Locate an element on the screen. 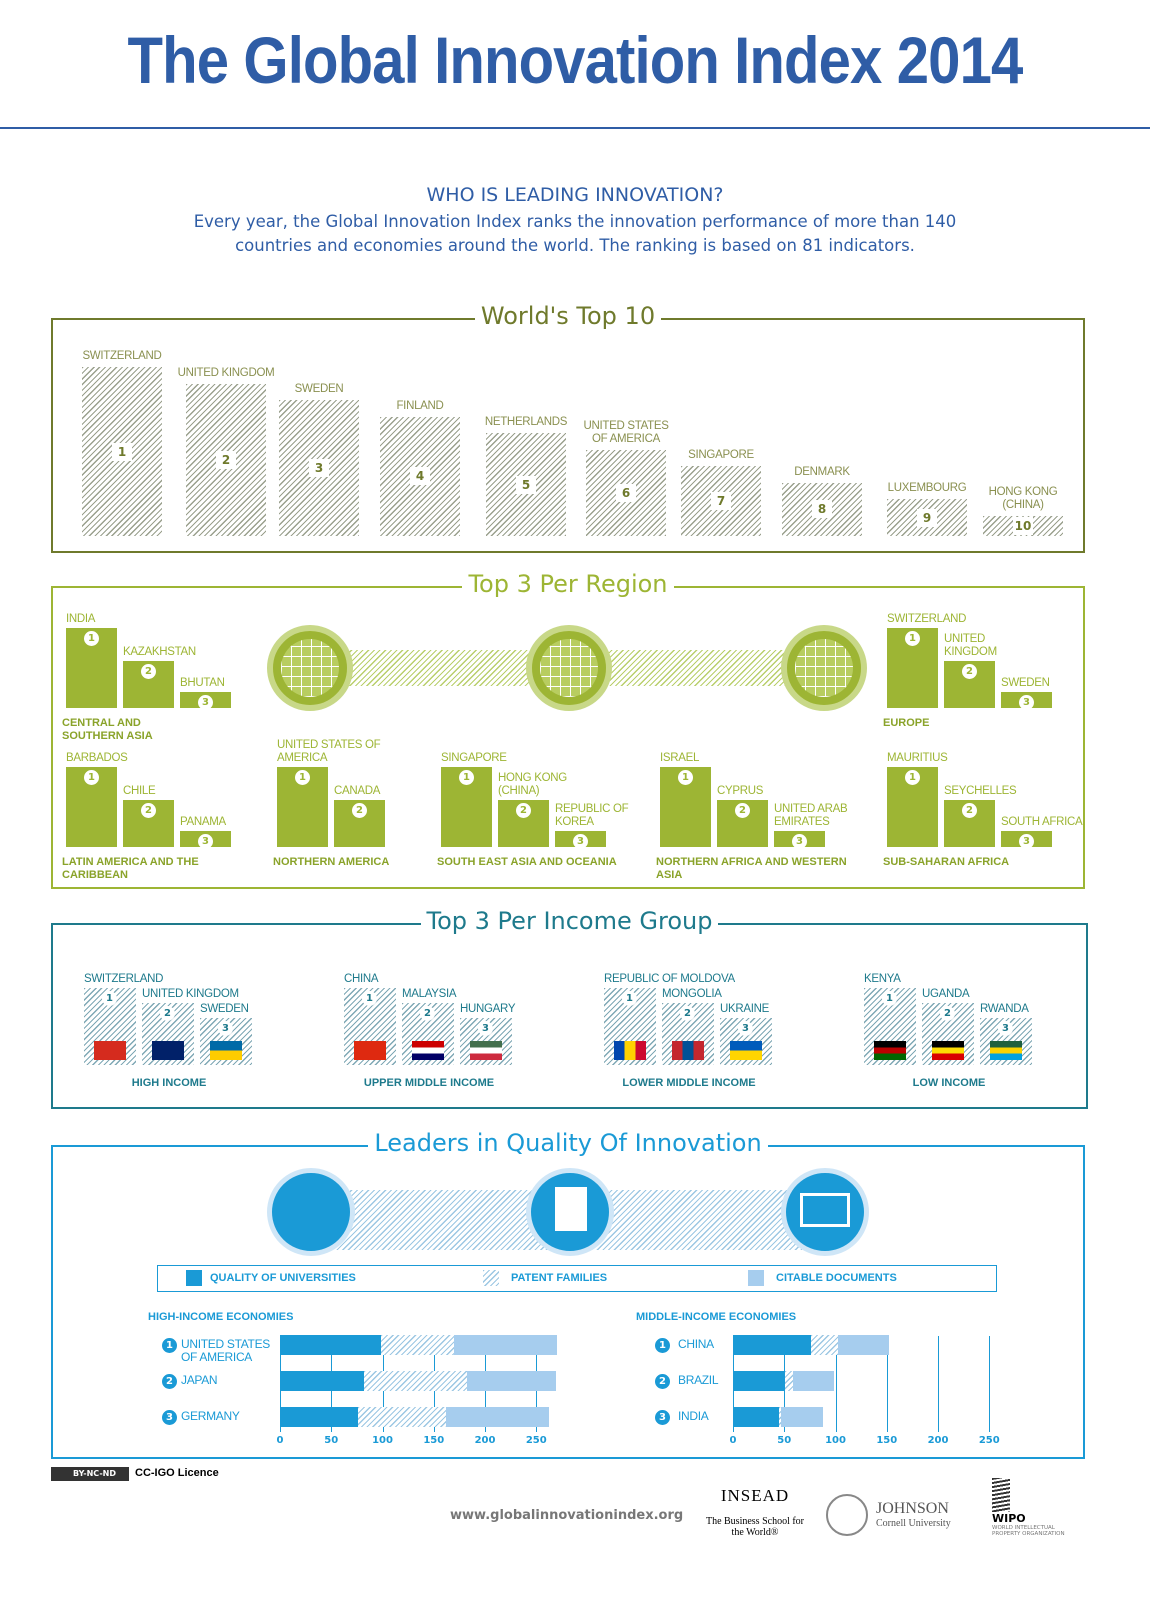 The height and width of the screenshot is (1600, 1150). country-label: KAZAKHSTAN is located at coordinates (159, 652).